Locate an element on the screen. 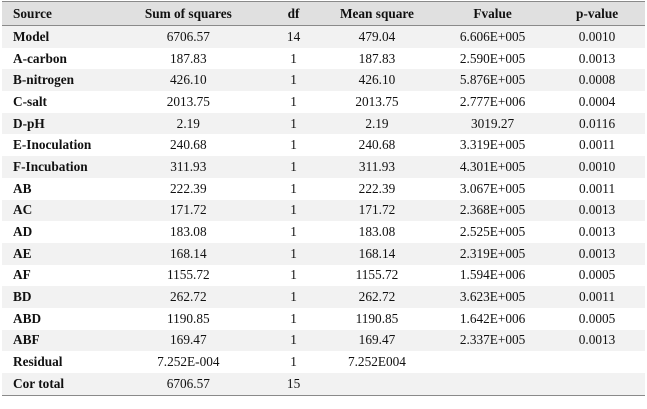  table-row: BD 262.72 1 262.72 3.623E+005 0.0011 is located at coordinates (323, 297).